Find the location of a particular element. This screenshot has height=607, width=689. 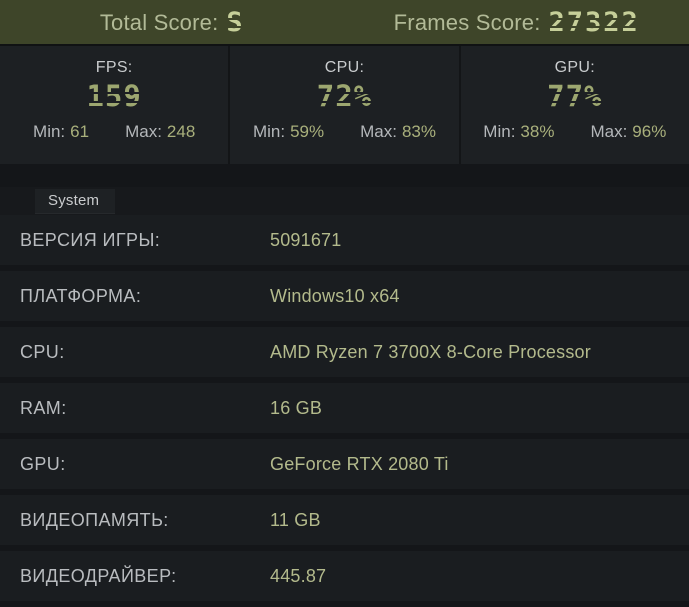

row-value: GeForce RTX 2080 Ti is located at coordinates (359, 464).